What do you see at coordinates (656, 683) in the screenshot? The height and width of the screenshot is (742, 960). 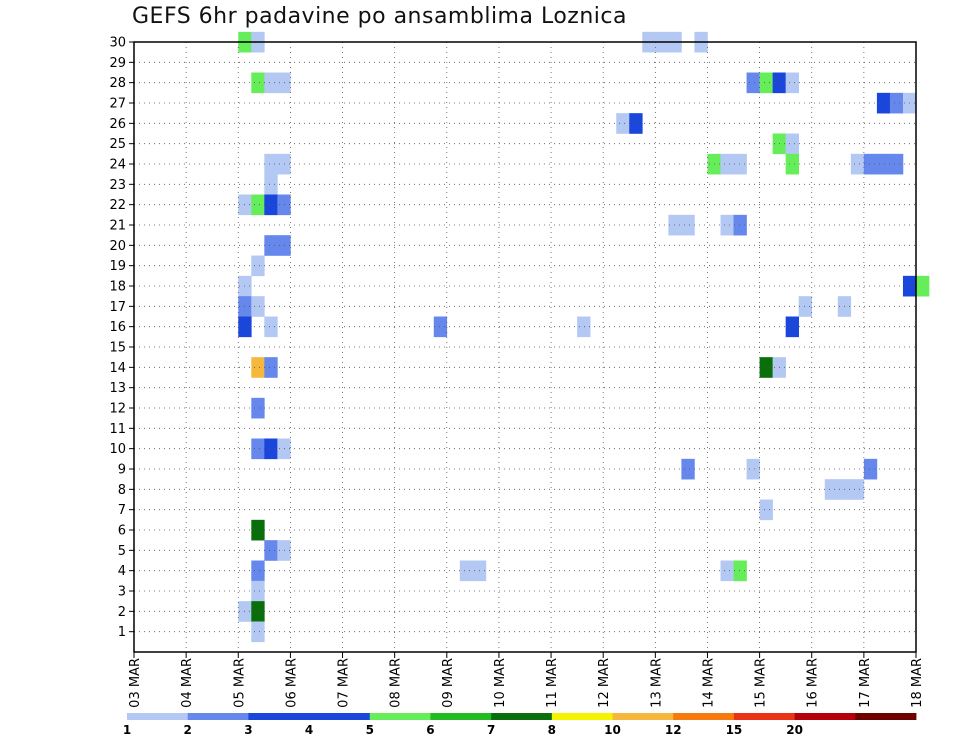 I see `x-tick-label: 13 MAR` at bounding box center [656, 683].